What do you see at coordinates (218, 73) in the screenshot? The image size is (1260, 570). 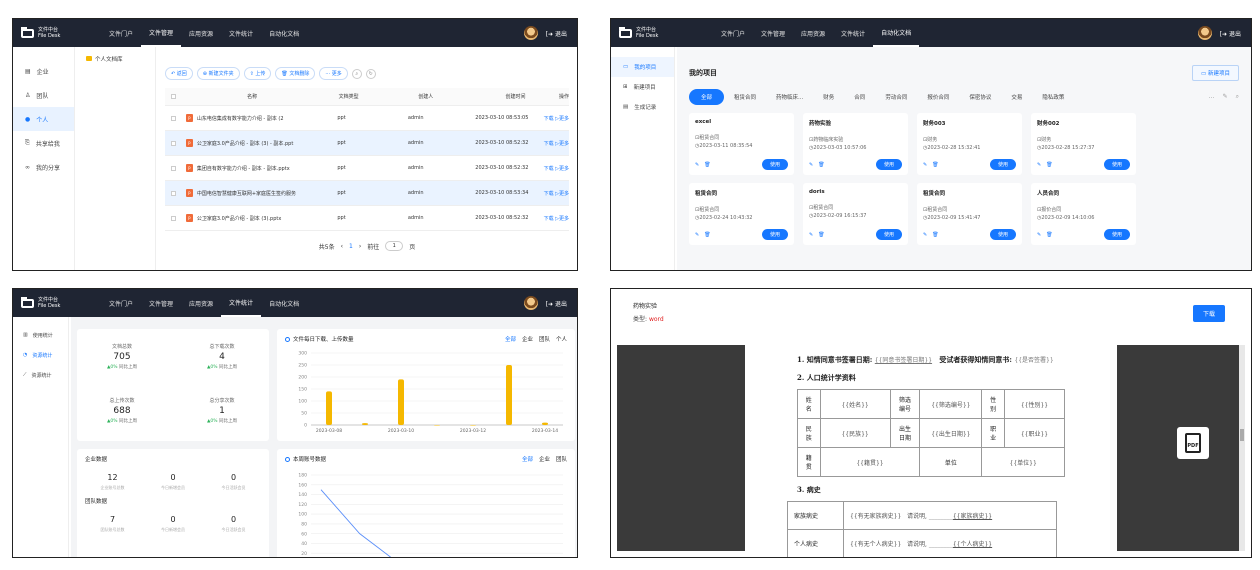 I see `new-folder-button: ⊕ 新建文件夹` at bounding box center [218, 73].